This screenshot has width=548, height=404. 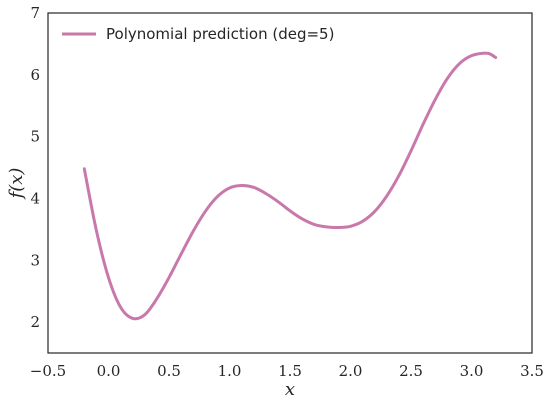 I want to click on y-axis-label: f(x), so click(x=16, y=184).